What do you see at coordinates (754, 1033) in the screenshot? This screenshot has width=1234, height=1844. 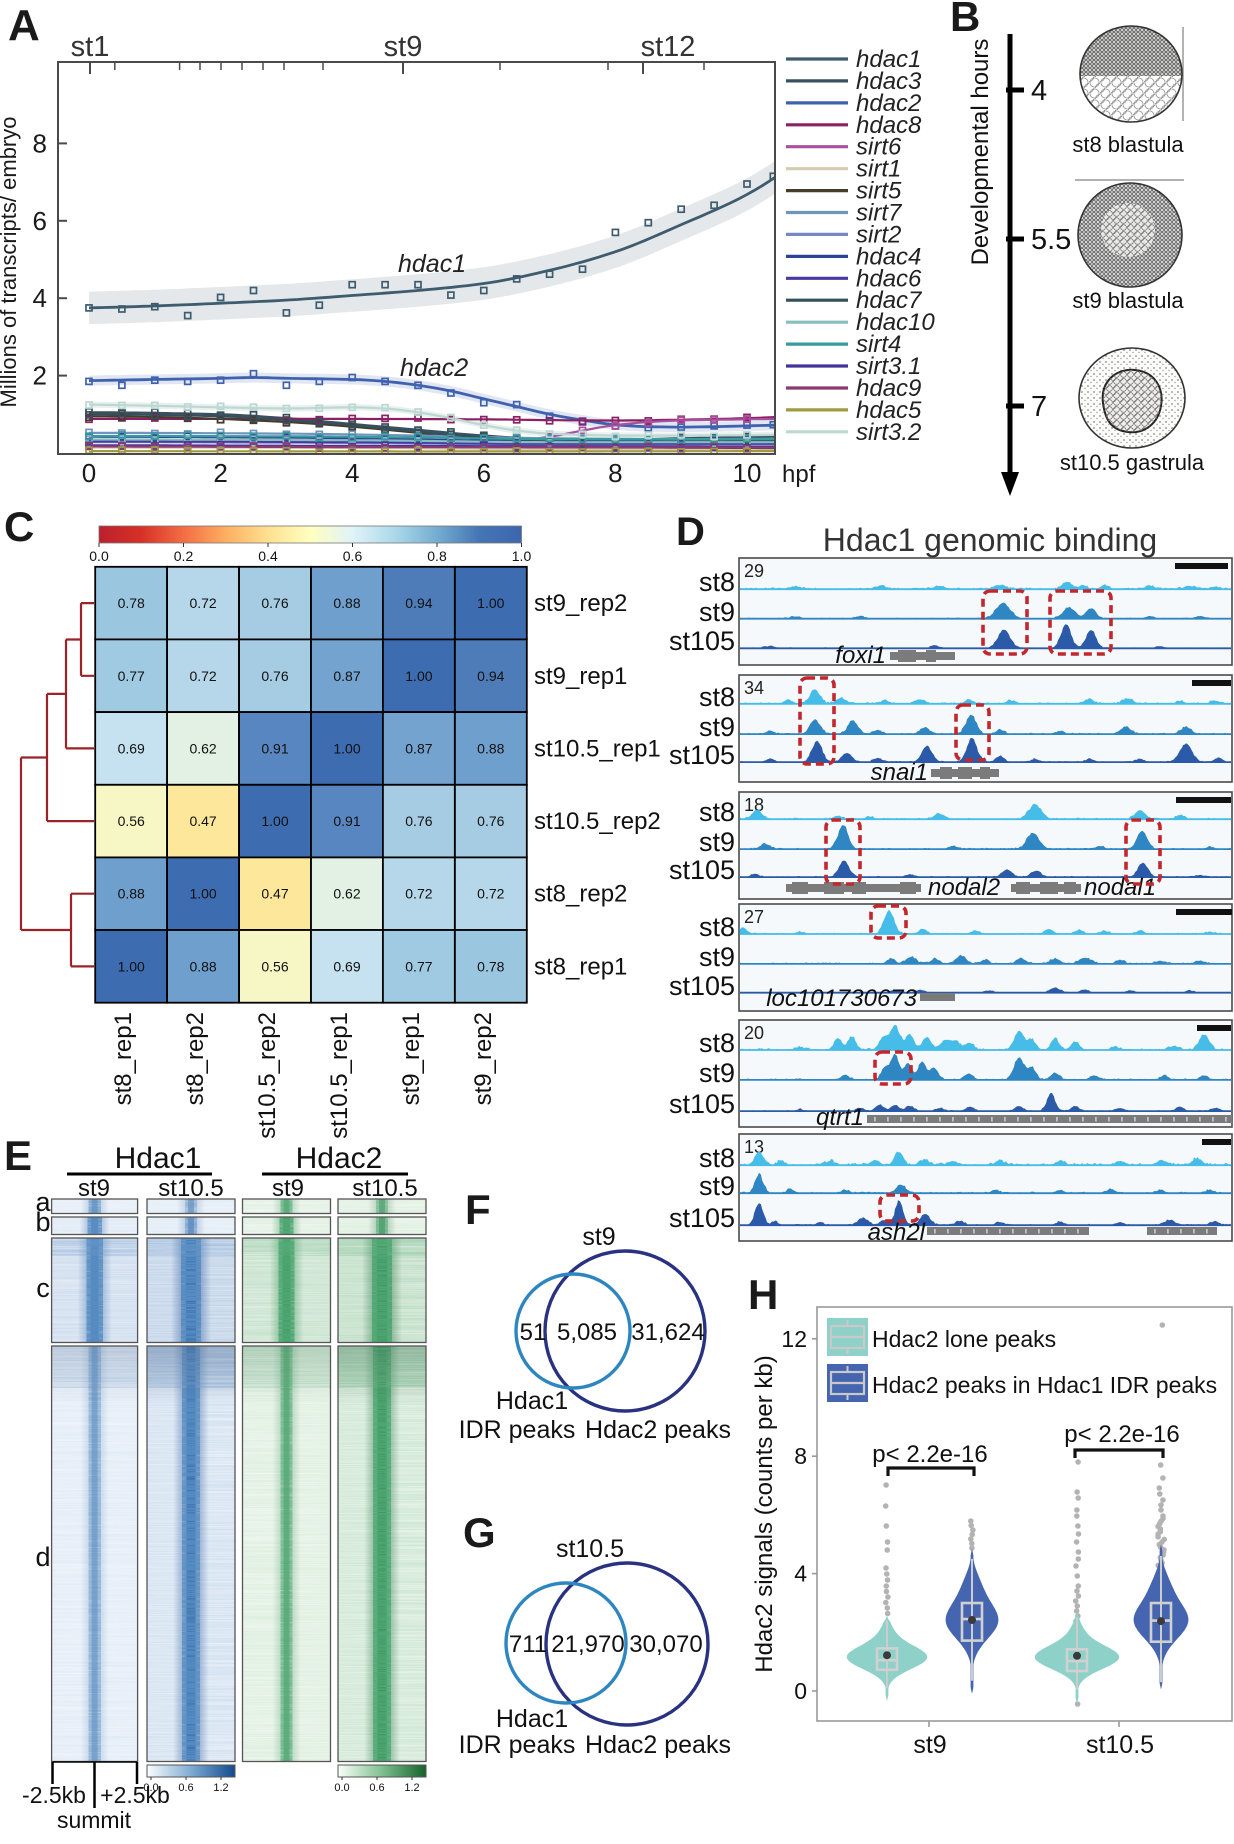 I see `svg-text: 20` at bounding box center [754, 1033].